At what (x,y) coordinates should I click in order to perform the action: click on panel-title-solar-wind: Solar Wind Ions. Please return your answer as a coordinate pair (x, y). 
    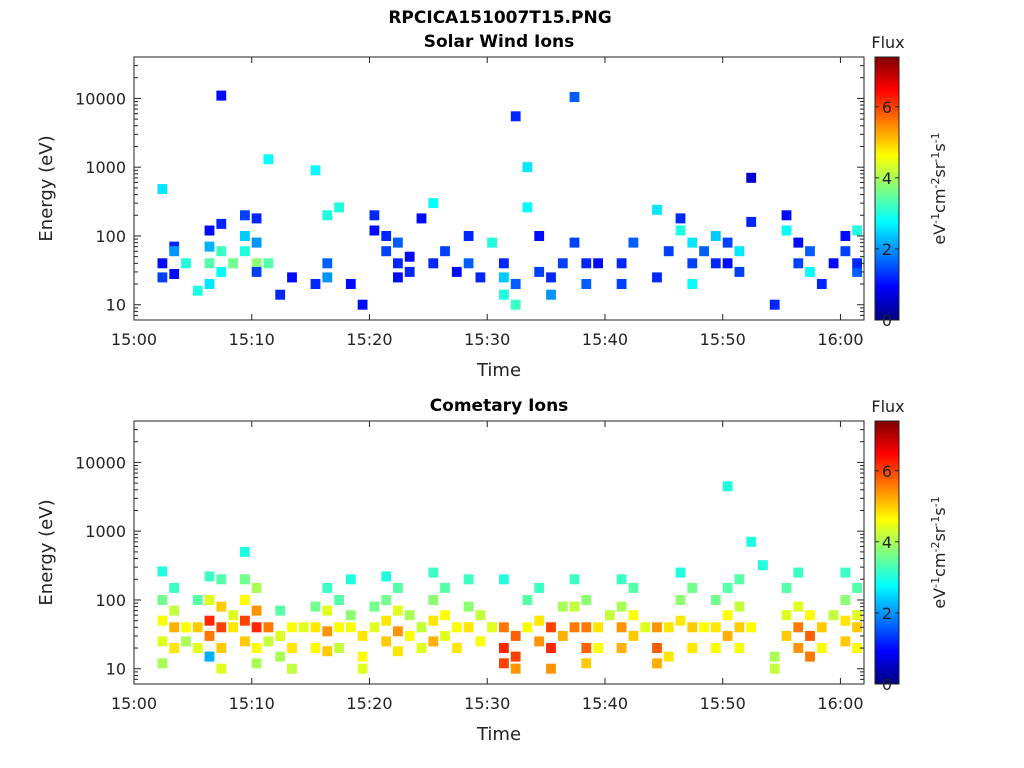
    Looking at the image, I should click on (499, 42).